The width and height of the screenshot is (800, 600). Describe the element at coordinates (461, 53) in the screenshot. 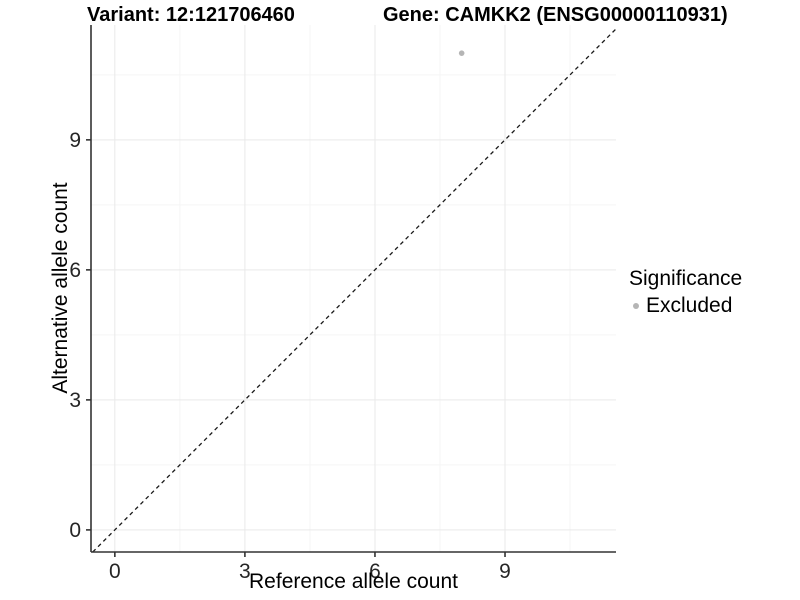

I see `data-point` at that location.